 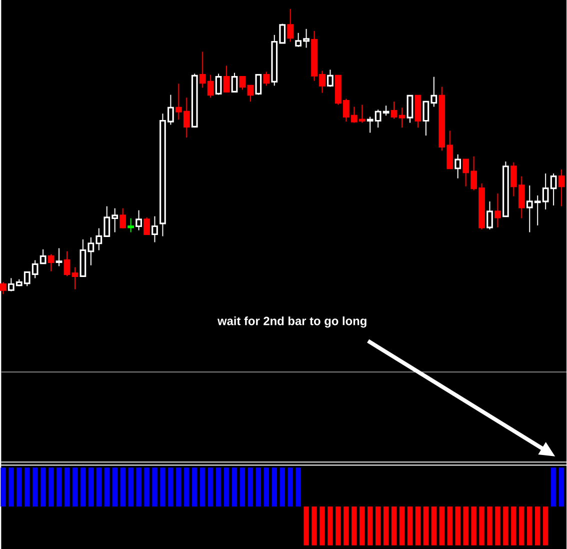 I want to click on text: wait for 2nd bar to go long, so click(x=291, y=322).